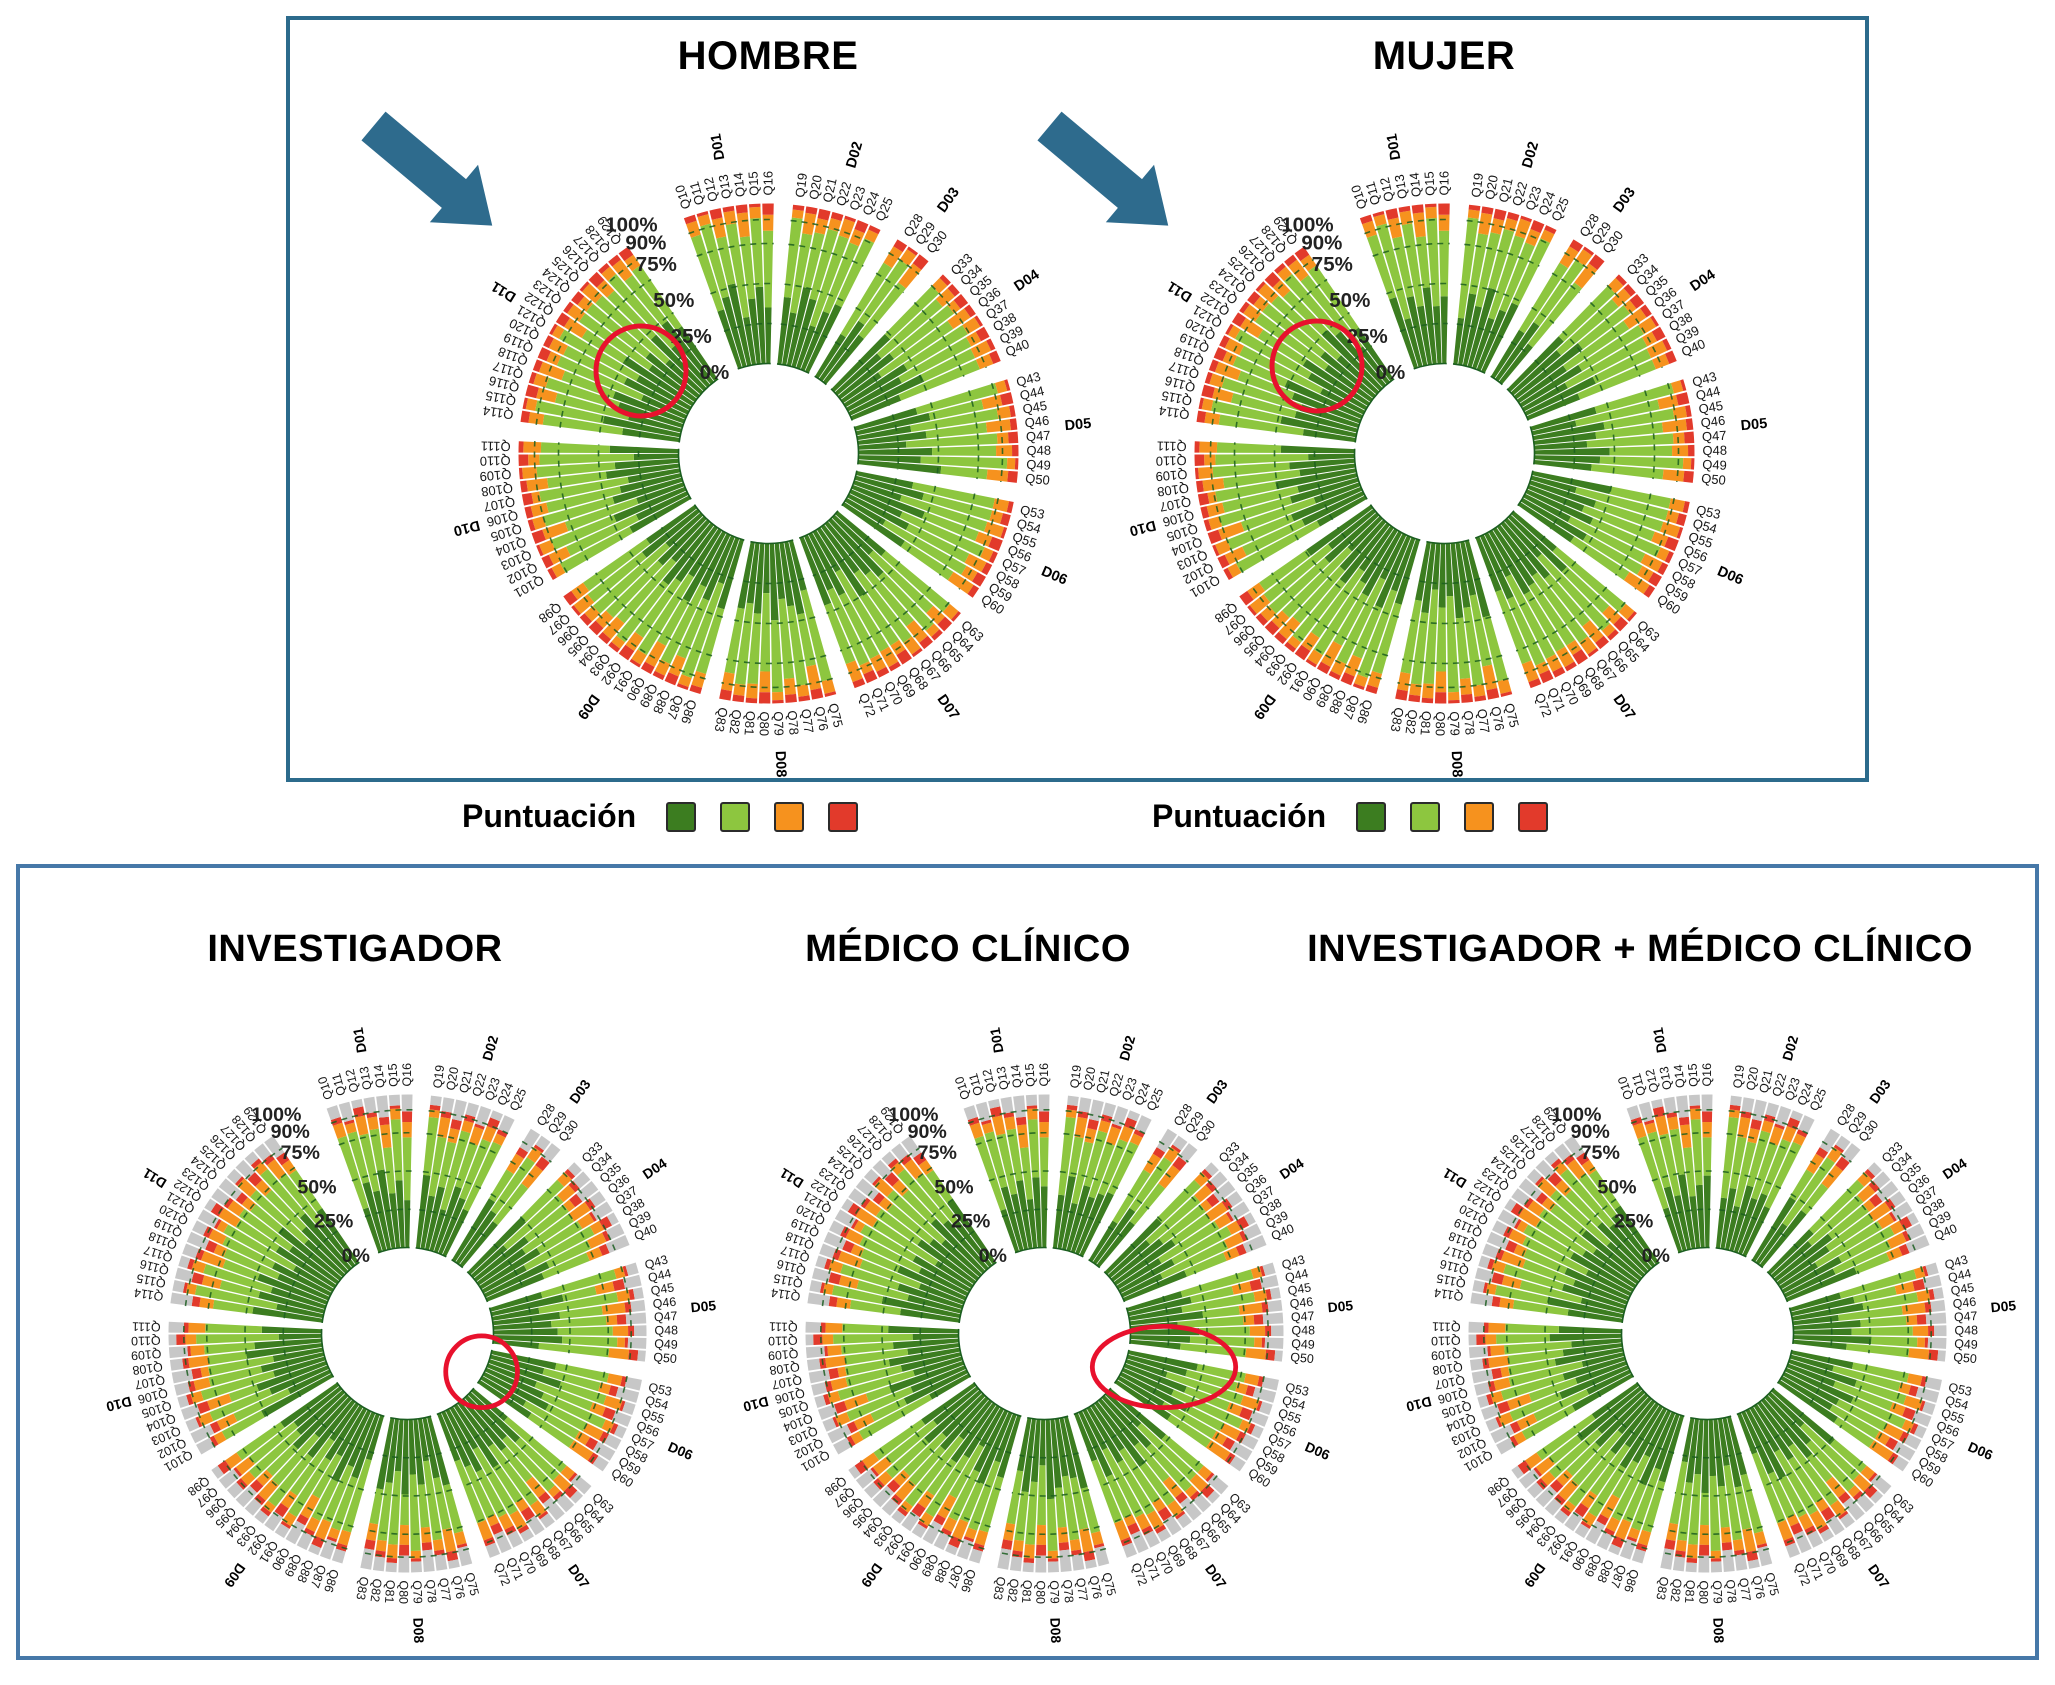 This screenshot has height=1685, width=2055. I want to click on legend-swatch-orange-icon, so click(789, 816).